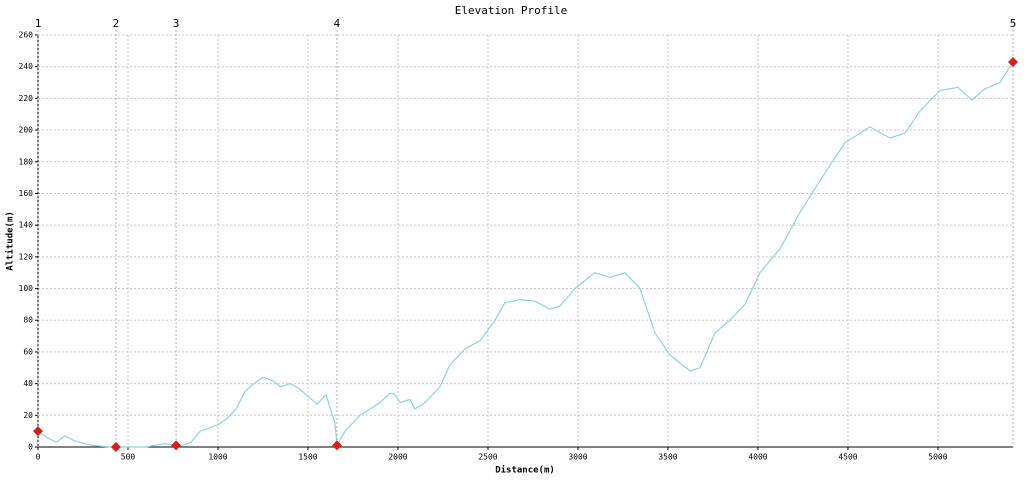  Describe the element at coordinates (30, 447) in the screenshot. I see `y-tick-label: 0` at that location.